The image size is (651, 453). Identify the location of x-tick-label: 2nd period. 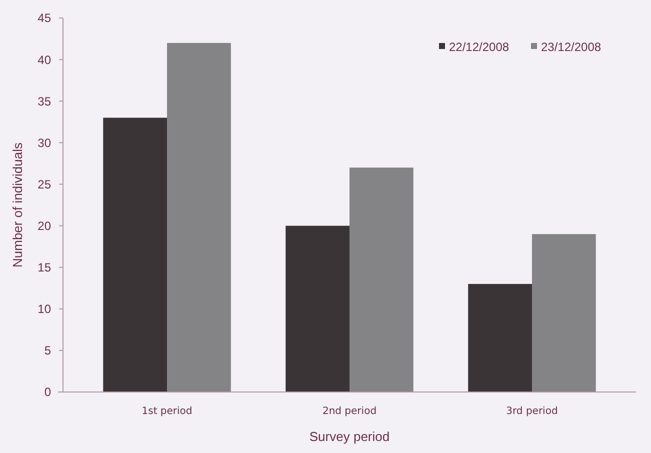
(349, 411).